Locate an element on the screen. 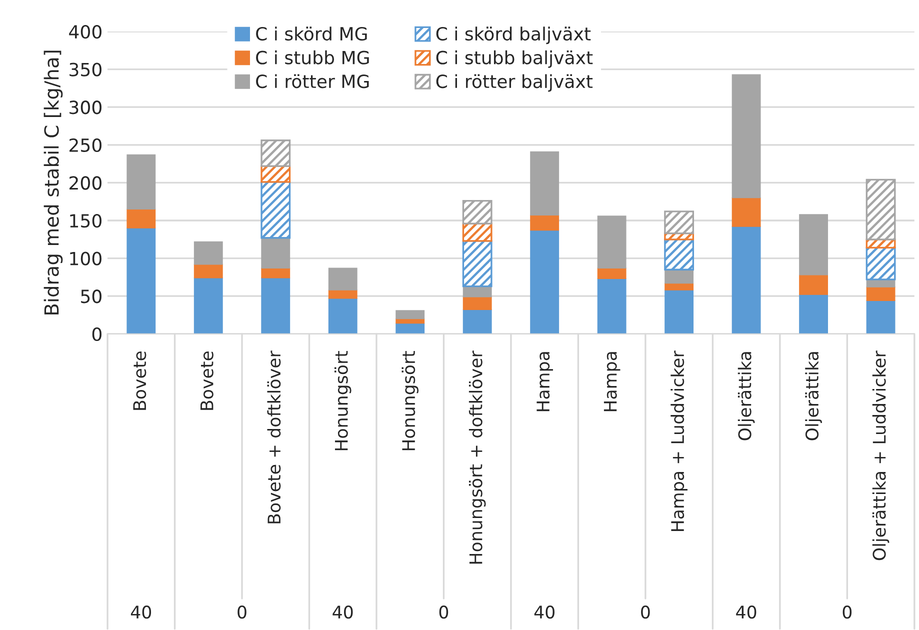 This screenshot has height=630, width=919. x-tick-label: Bovete + doftklöver is located at coordinates (274, 437).